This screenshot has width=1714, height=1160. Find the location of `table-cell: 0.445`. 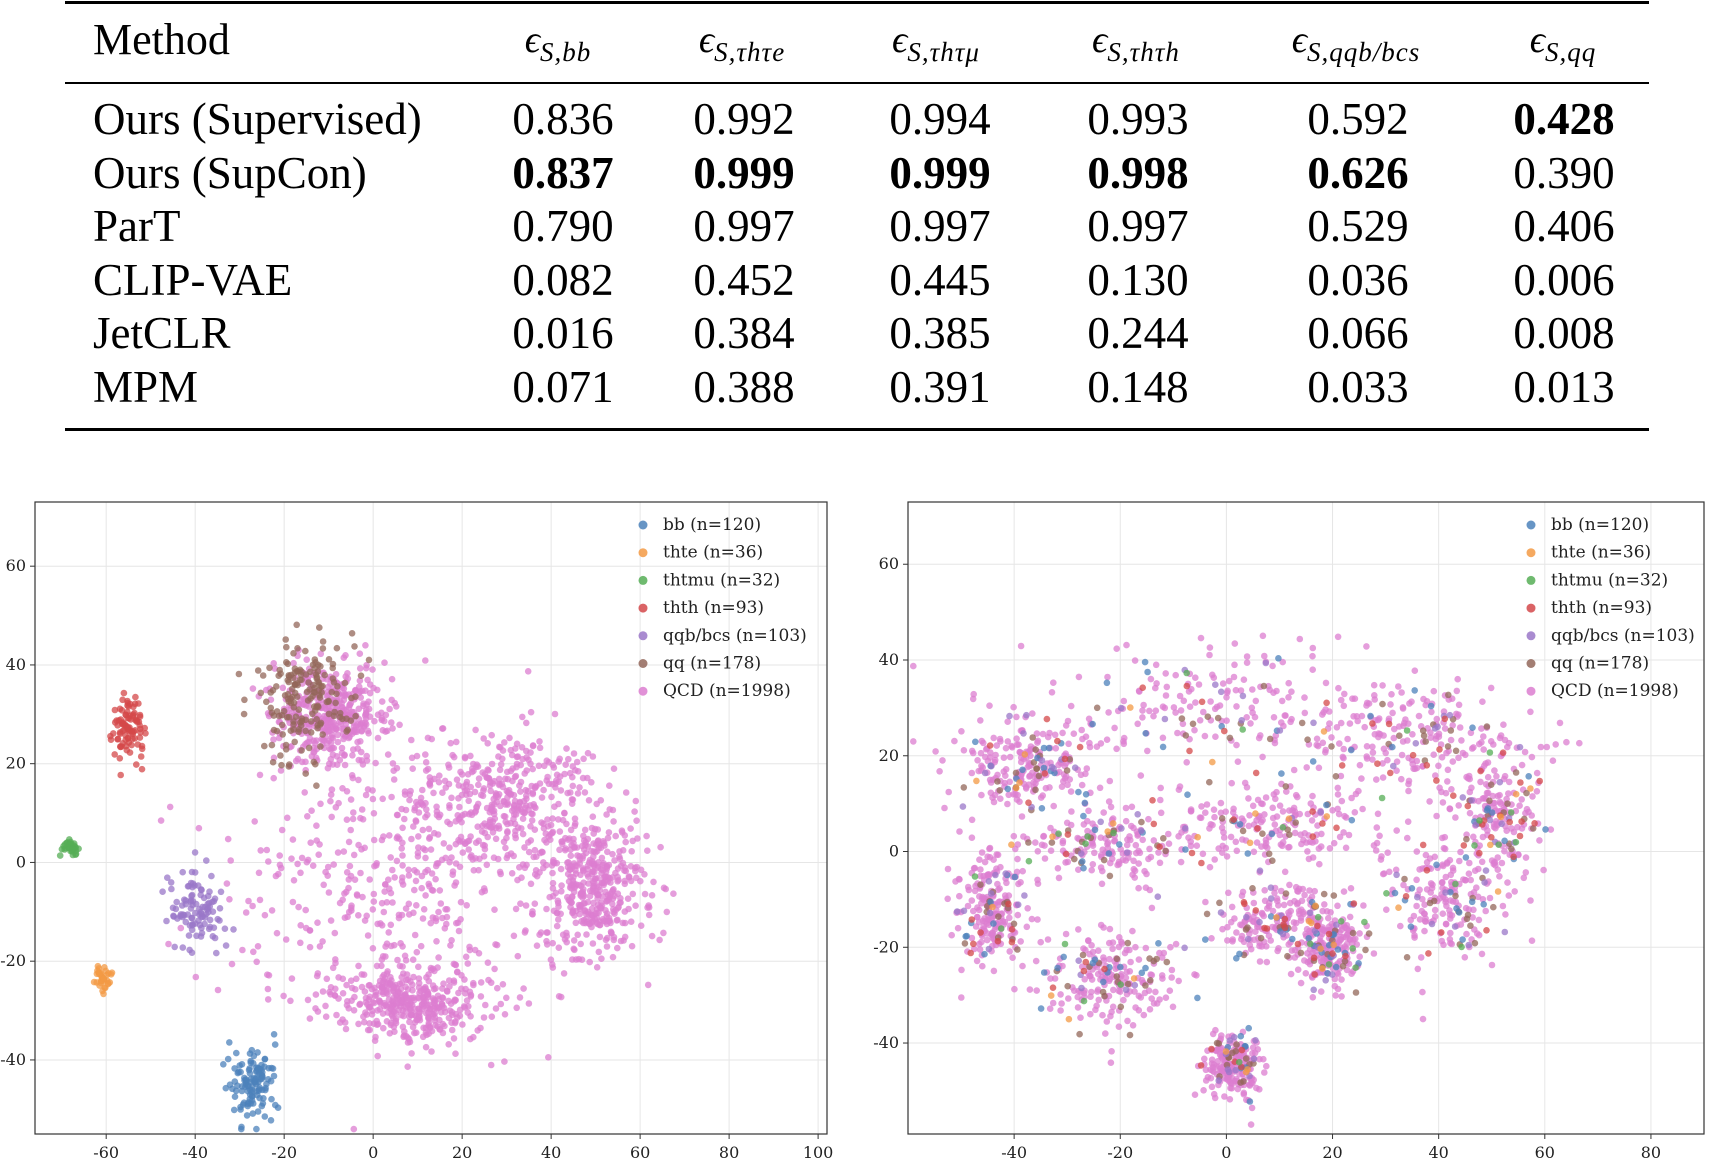

table-cell: 0.445 is located at coordinates (940, 279).